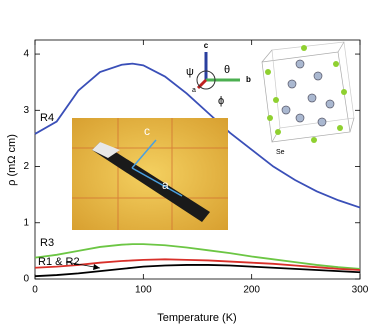 This screenshot has width=374, height=336. Describe the element at coordinates (360, 290) in the screenshot. I see `x-tick-label: 300` at that location.